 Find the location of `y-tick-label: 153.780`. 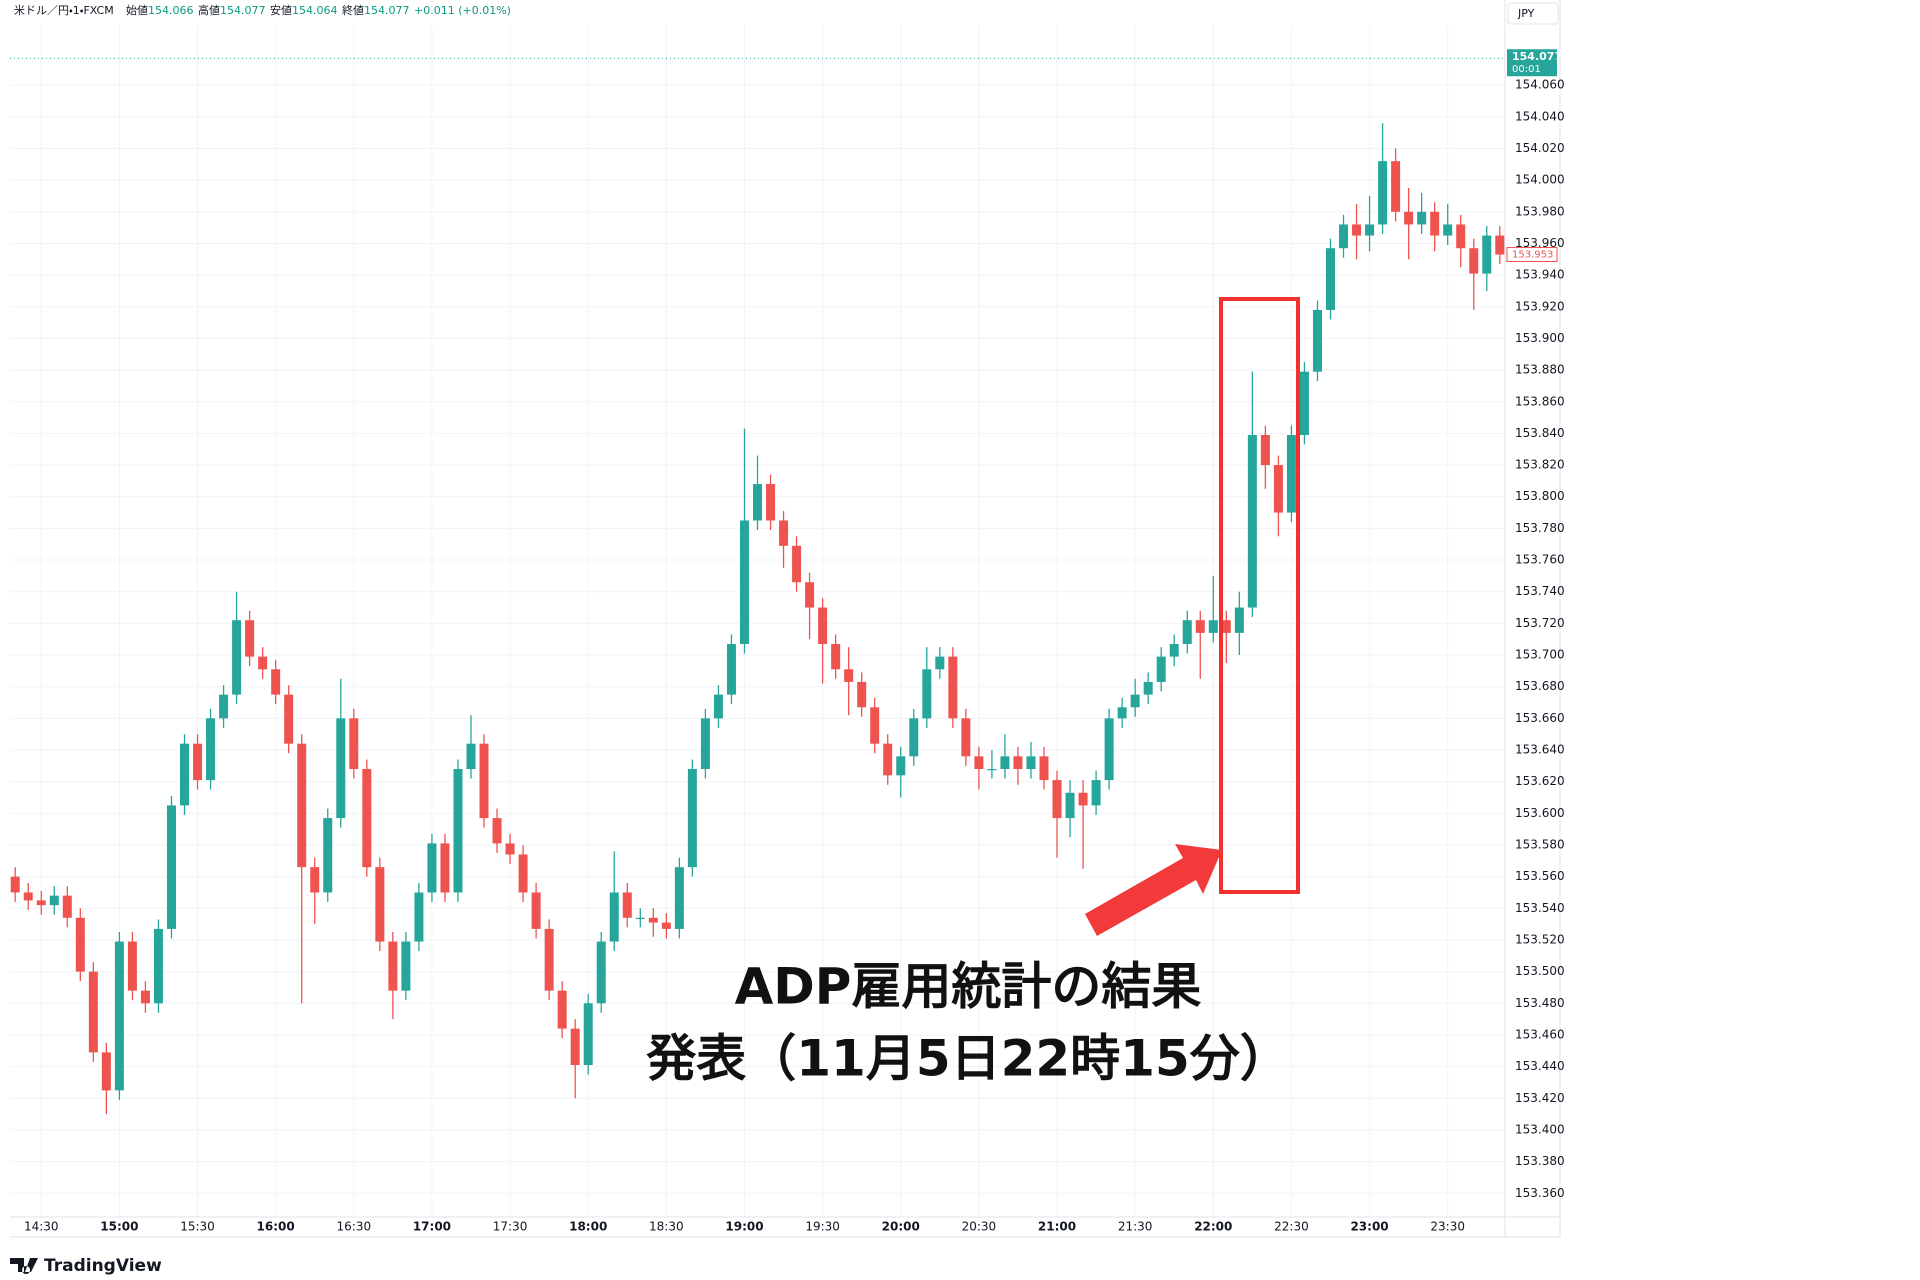

y-tick-label: 153.780 is located at coordinates (1540, 528).